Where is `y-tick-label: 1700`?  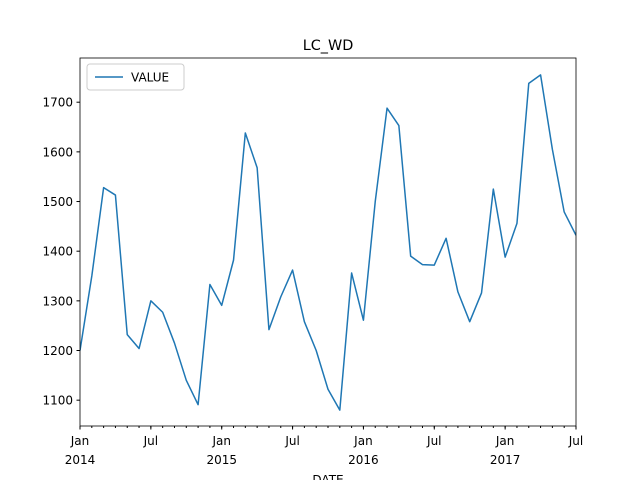
y-tick-label: 1700 is located at coordinates (57, 103).